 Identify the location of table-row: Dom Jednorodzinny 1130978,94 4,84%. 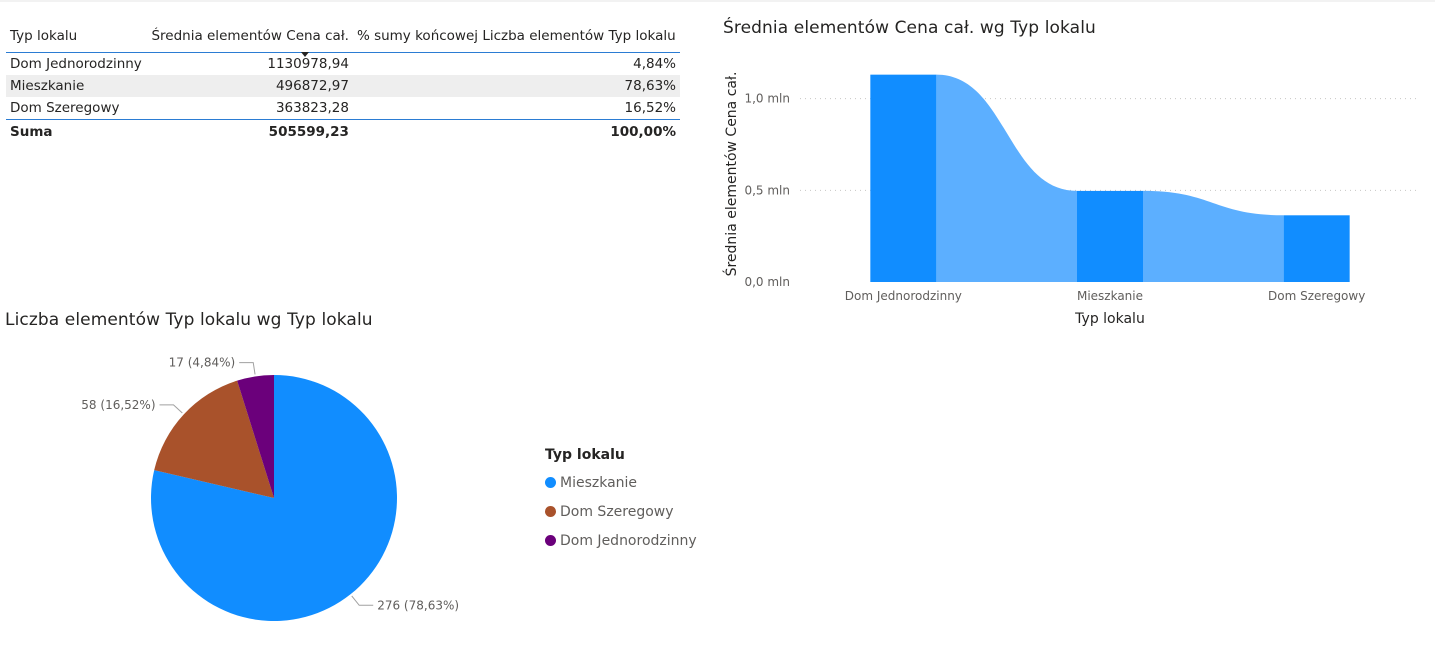
(343, 64).